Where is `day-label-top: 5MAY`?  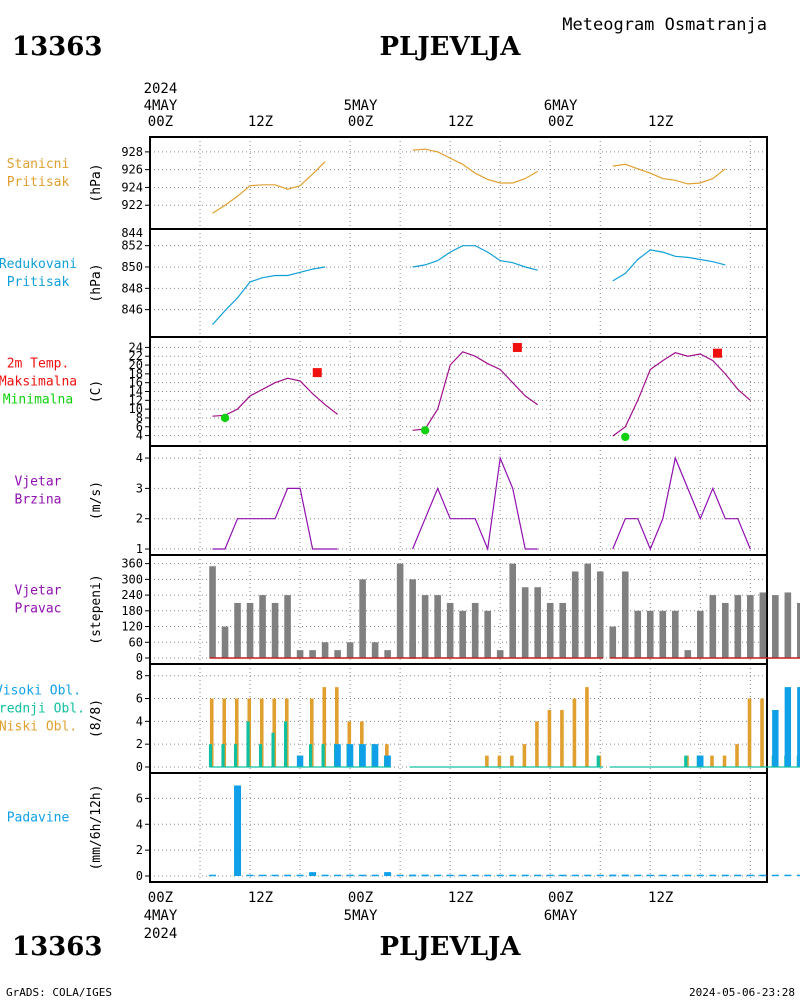 day-label-top: 5MAY is located at coordinates (361, 106).